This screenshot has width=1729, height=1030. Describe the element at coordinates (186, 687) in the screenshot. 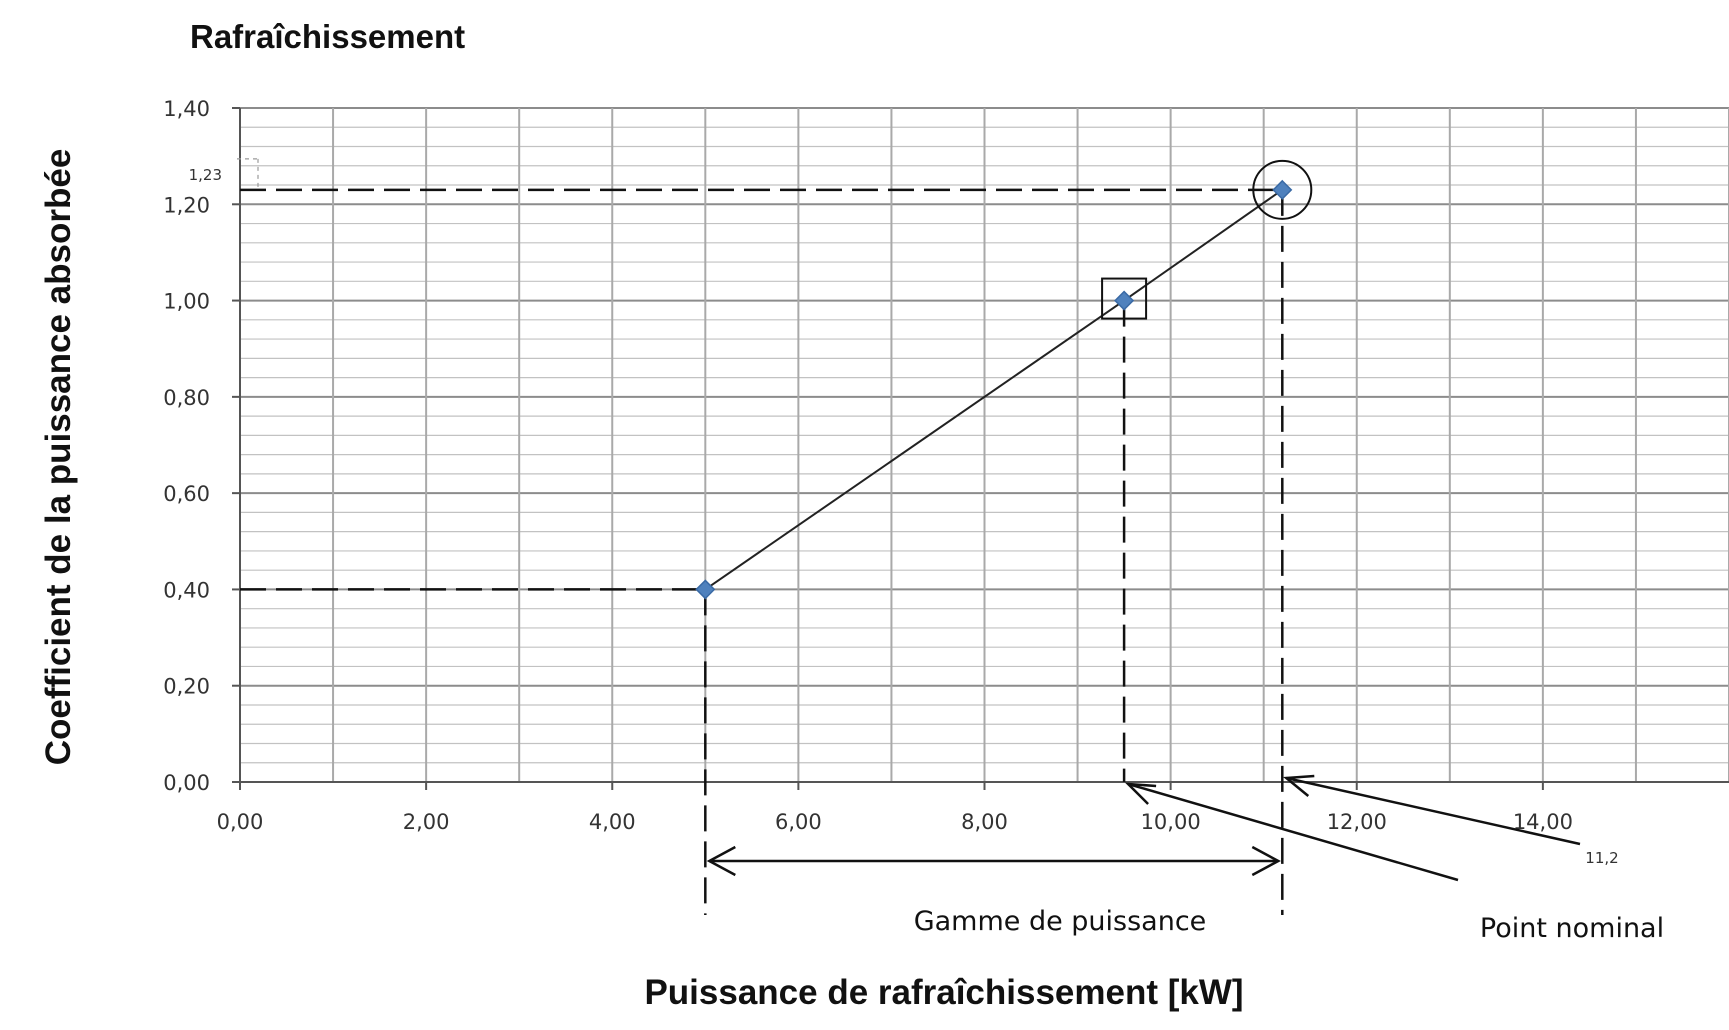

I see `y-tick-label: 0,20` at that location.